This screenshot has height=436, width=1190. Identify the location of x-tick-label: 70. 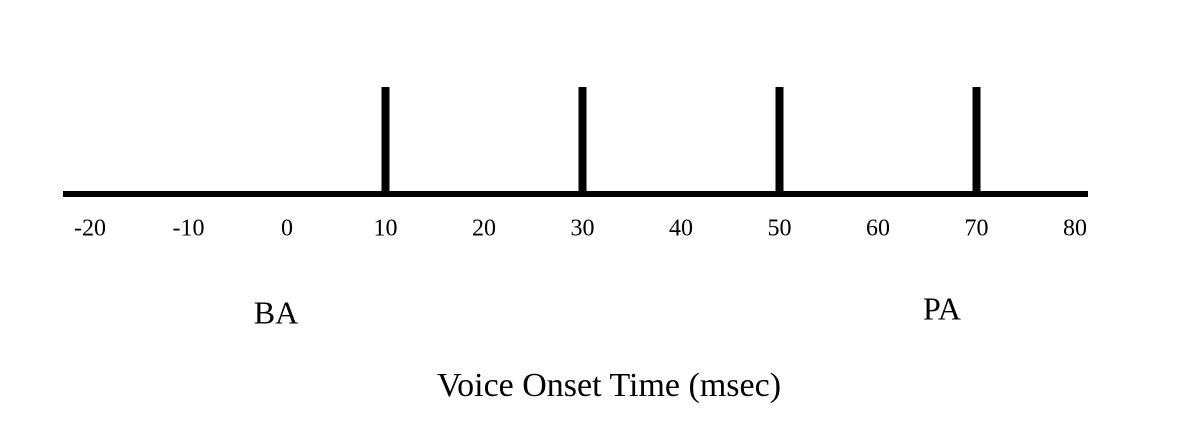
(977, 229).